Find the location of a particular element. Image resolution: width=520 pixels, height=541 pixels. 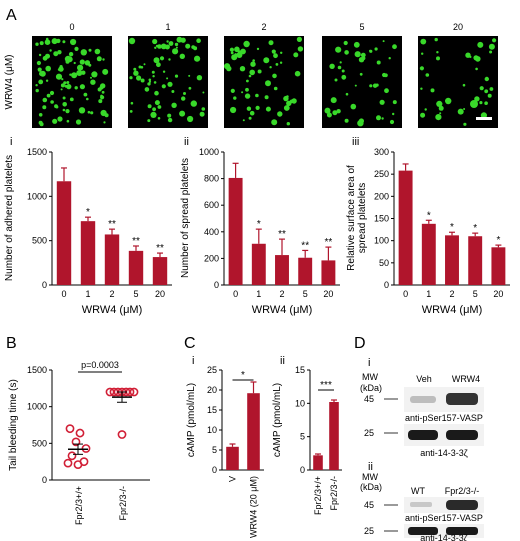

x-tick-label: 20 is located at coordinates (160, 294).